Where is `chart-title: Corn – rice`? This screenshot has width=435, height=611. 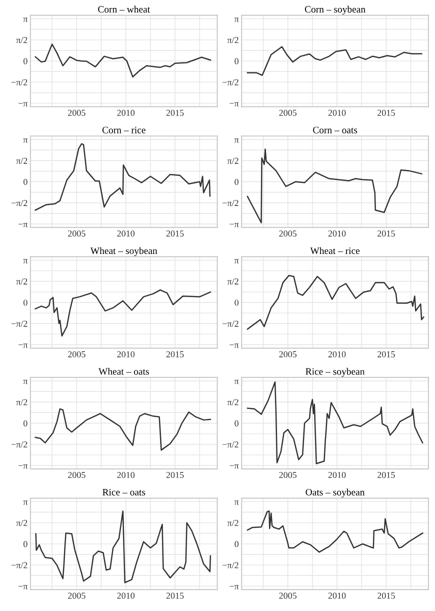
chart-title: Corn – rice is located at coordinates (124, 130).